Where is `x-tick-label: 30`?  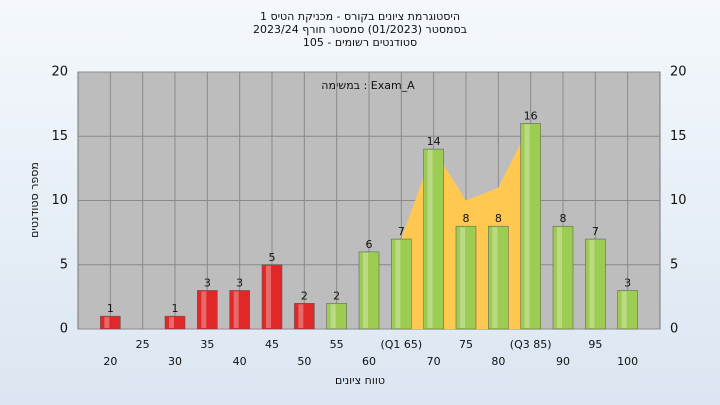 x-tick-label: 30 is located at coordinates (175, 361).